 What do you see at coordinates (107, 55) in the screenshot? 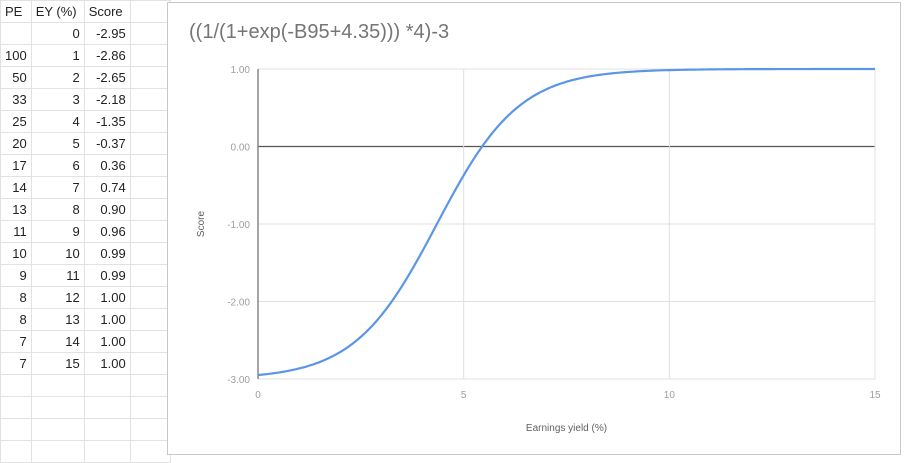
I see `score-cell: -2.86` at bounding box center [107, 55].